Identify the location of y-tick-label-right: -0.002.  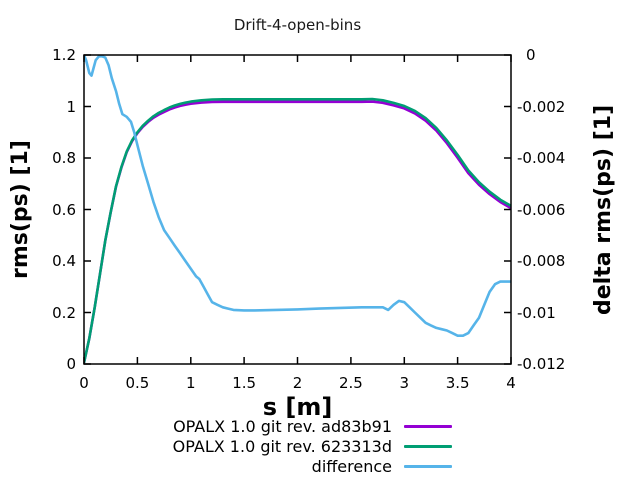
(541, 106).